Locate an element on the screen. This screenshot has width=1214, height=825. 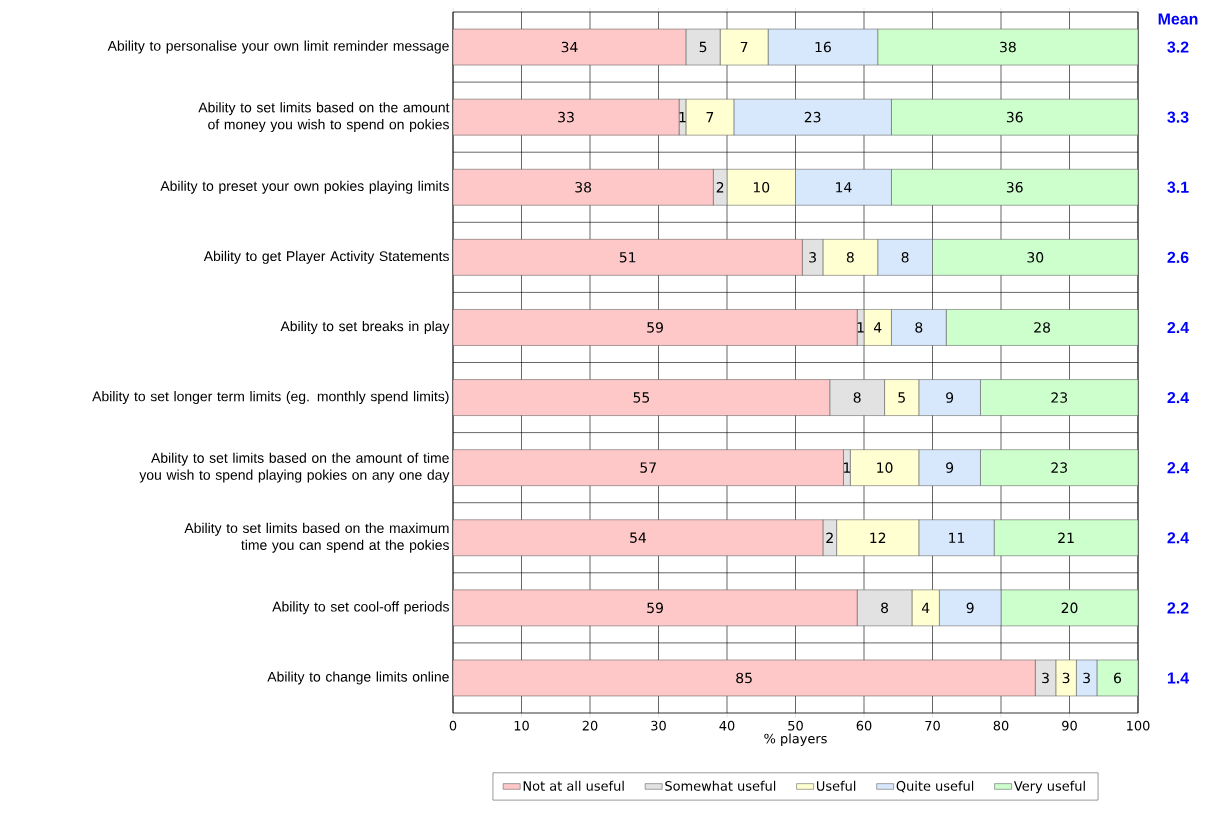
legend-label: Very useful is located at coordinates (1049, 787).